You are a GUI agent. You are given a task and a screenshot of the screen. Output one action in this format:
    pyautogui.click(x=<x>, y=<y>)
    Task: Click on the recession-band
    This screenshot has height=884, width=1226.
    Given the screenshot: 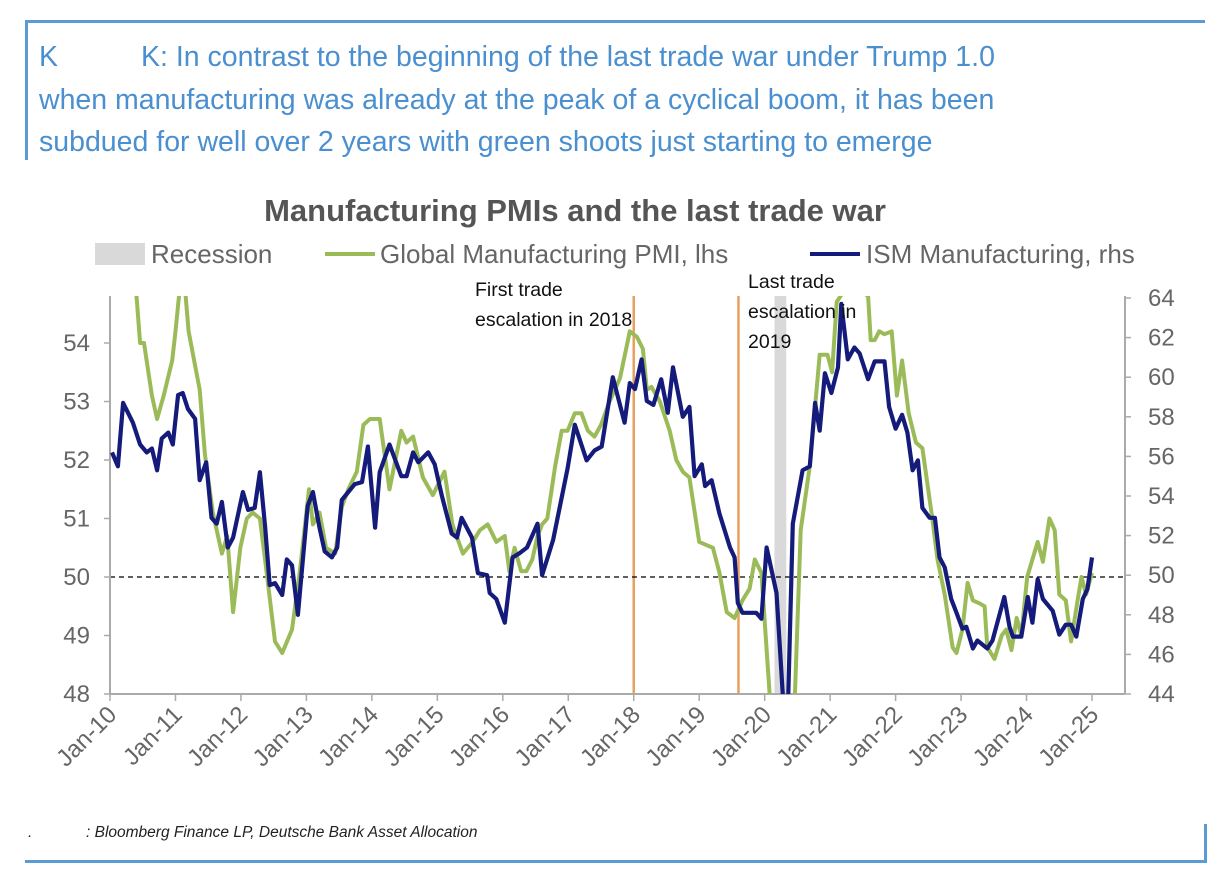 What is the action you would take?
    pyautogui.click(x=780, y=495)
    